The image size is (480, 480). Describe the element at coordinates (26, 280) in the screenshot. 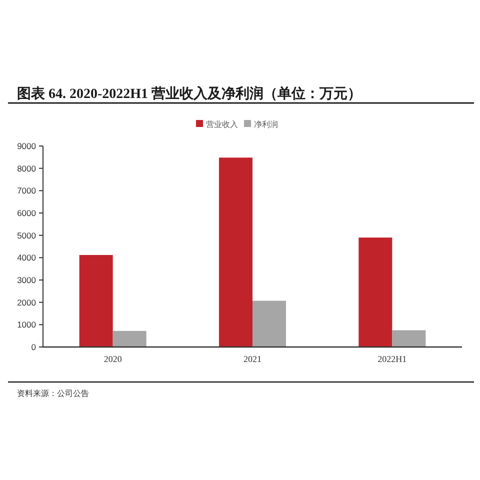

I see `y-tick-label: 3000` at that location.